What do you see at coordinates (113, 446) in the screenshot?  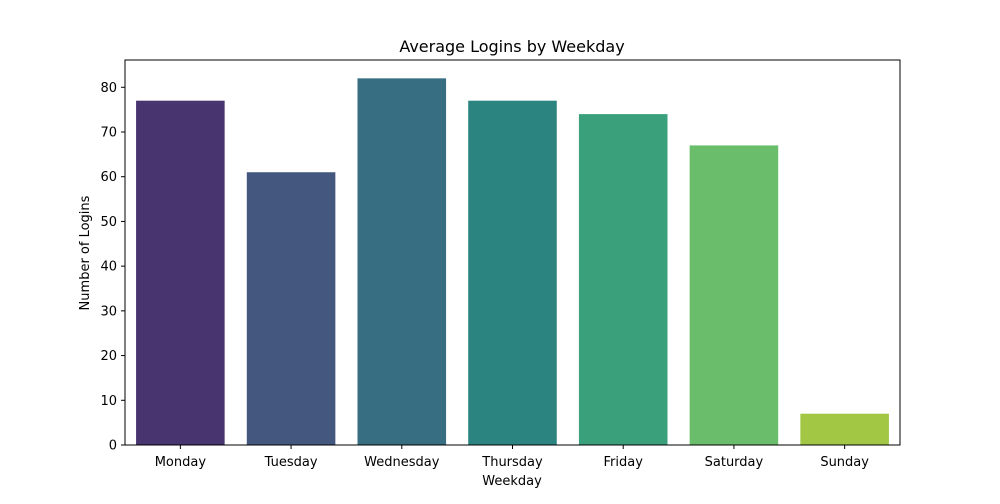 I see `y-tick-label-0: 0` at bounding box center [113, 446].